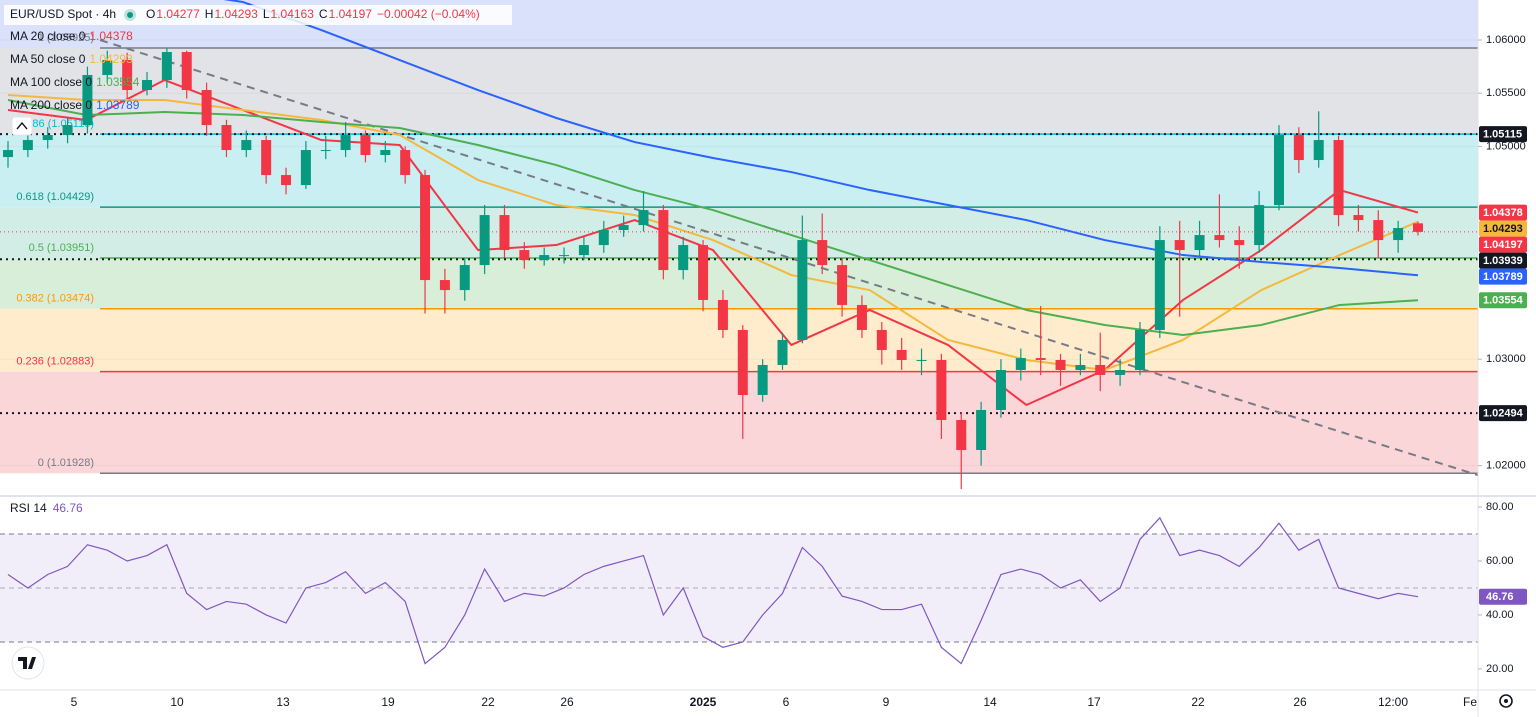 The image size is (1536, 717). Describe the element at coordinates (209, 14) in the screenshot. I see `ohlc-key: H` at that location.